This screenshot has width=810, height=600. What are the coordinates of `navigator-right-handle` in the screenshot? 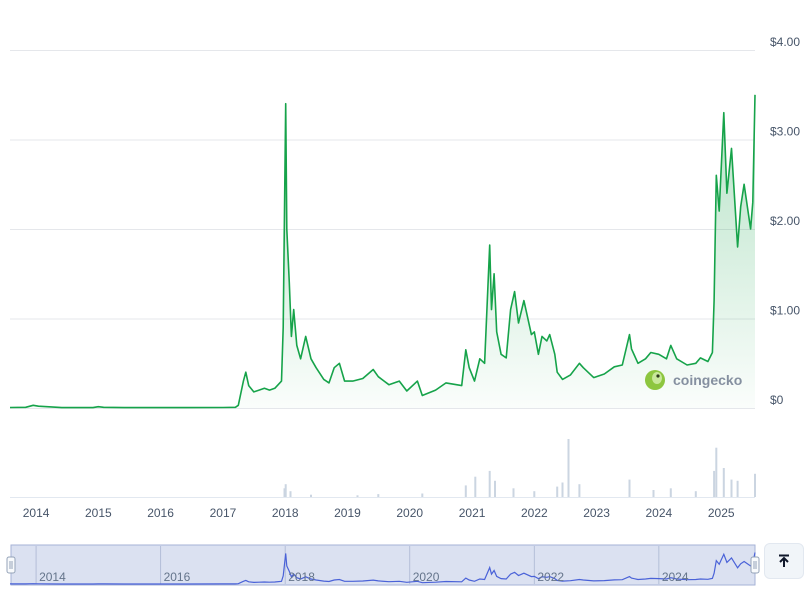 It's located at (755, 565).